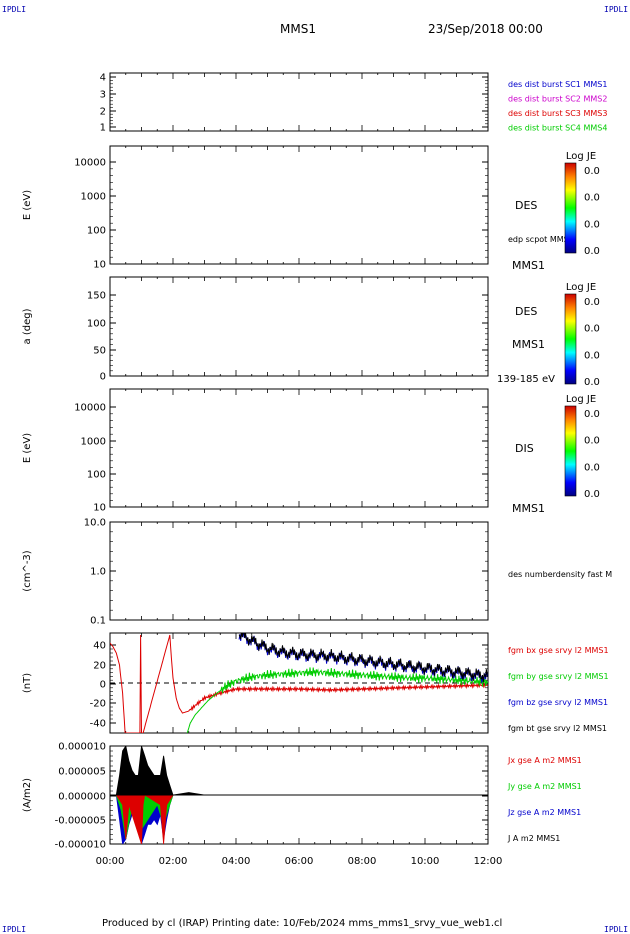  I want to click on y-axis-label: (A/m2), so click(27, 795).